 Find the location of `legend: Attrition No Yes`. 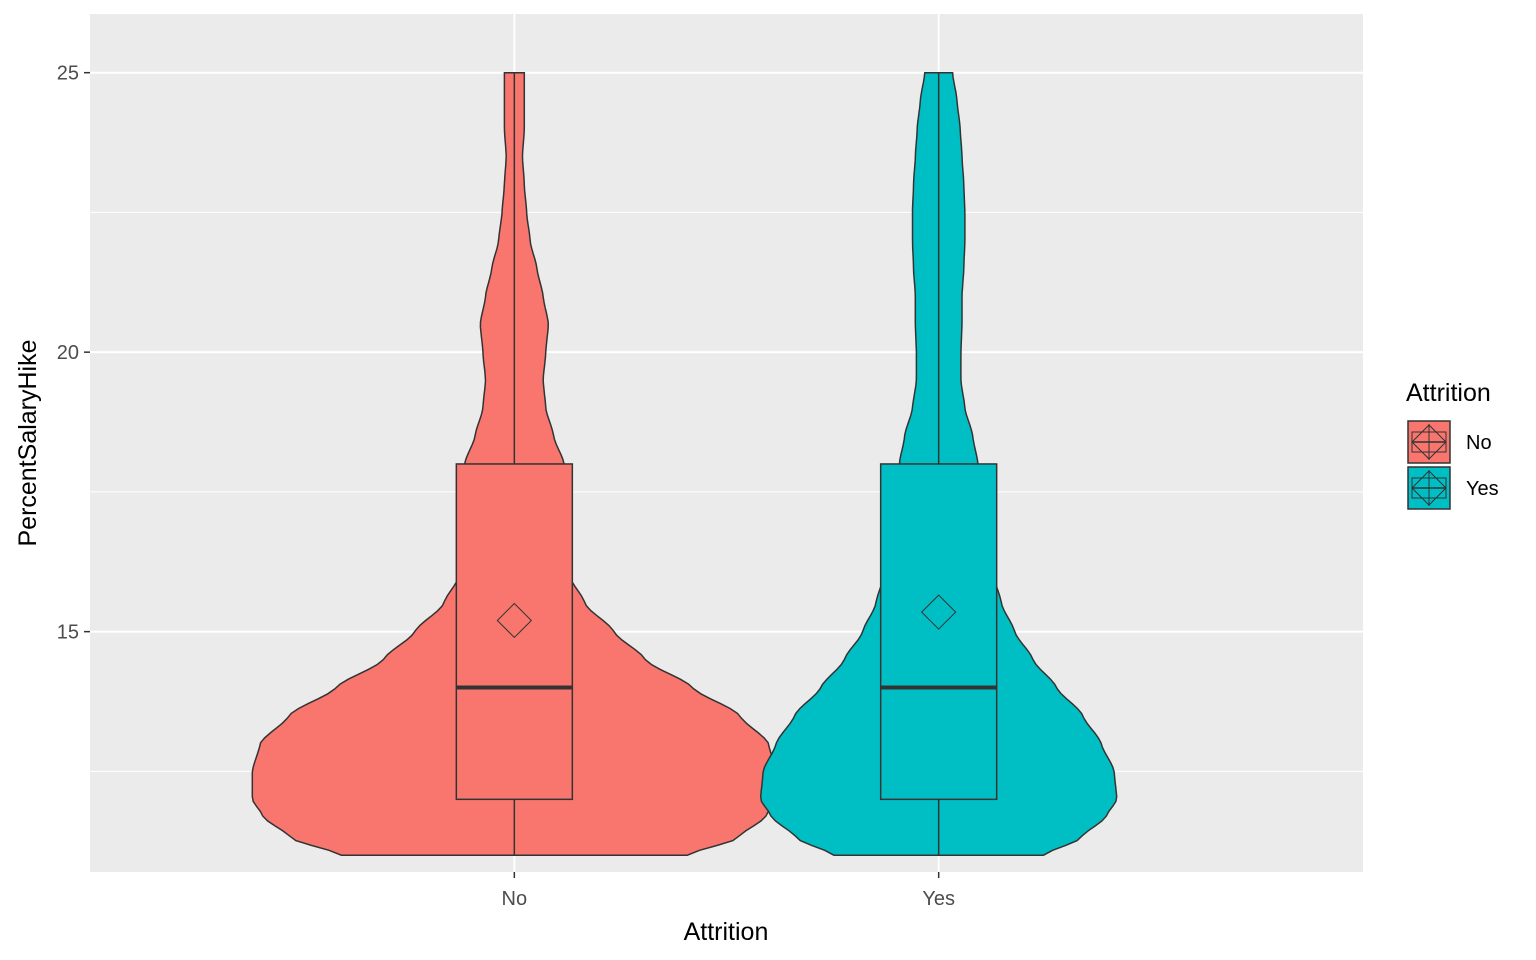

legend: Attrition No Yes is located at coordinates (1452, 444).